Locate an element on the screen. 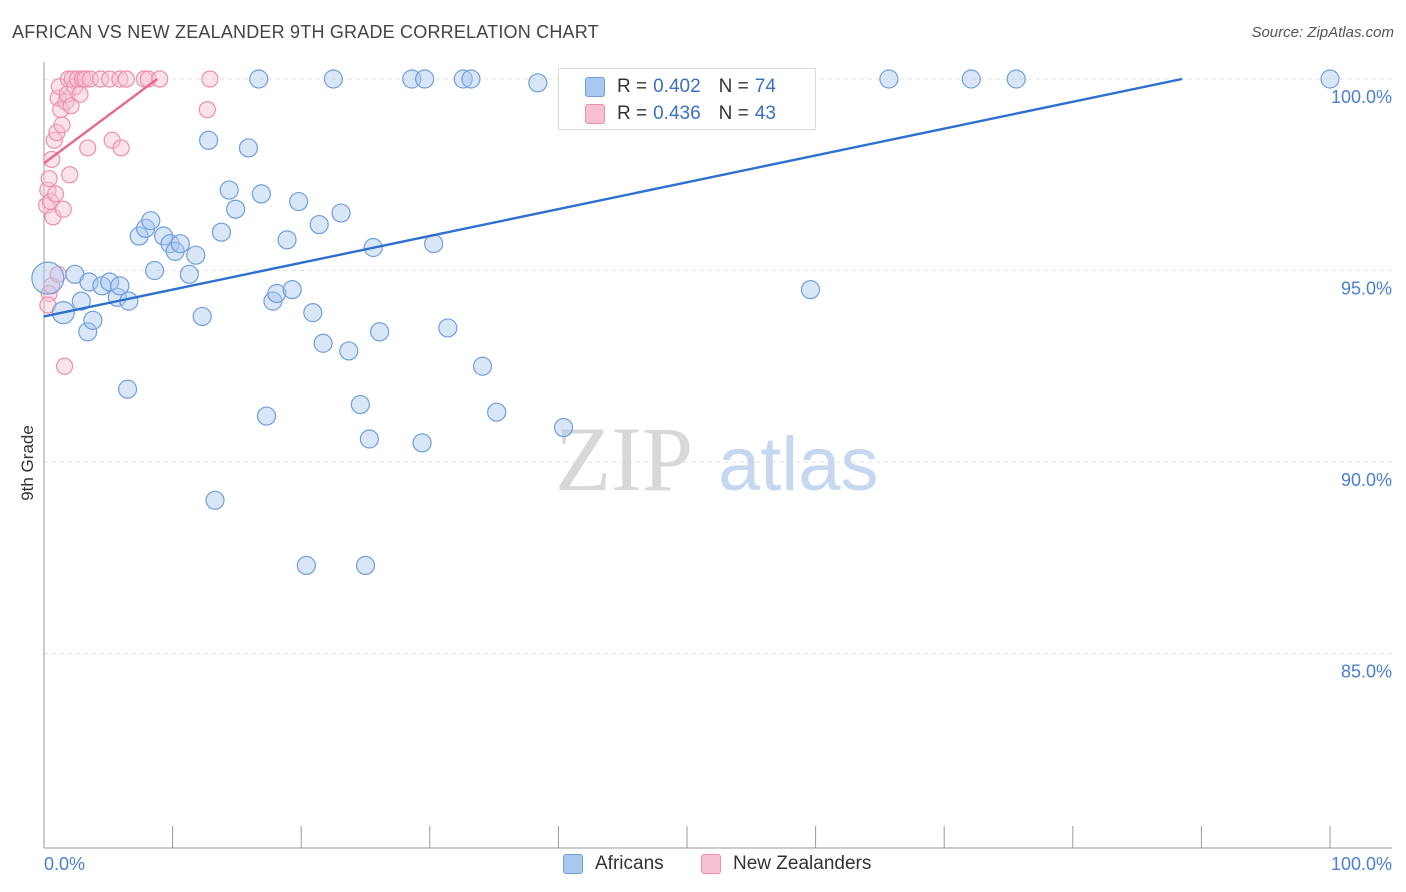 The image size is (1406, 892). bottom-legend-new-zealanders: New Zealanders is located at coordinates (786, 864).